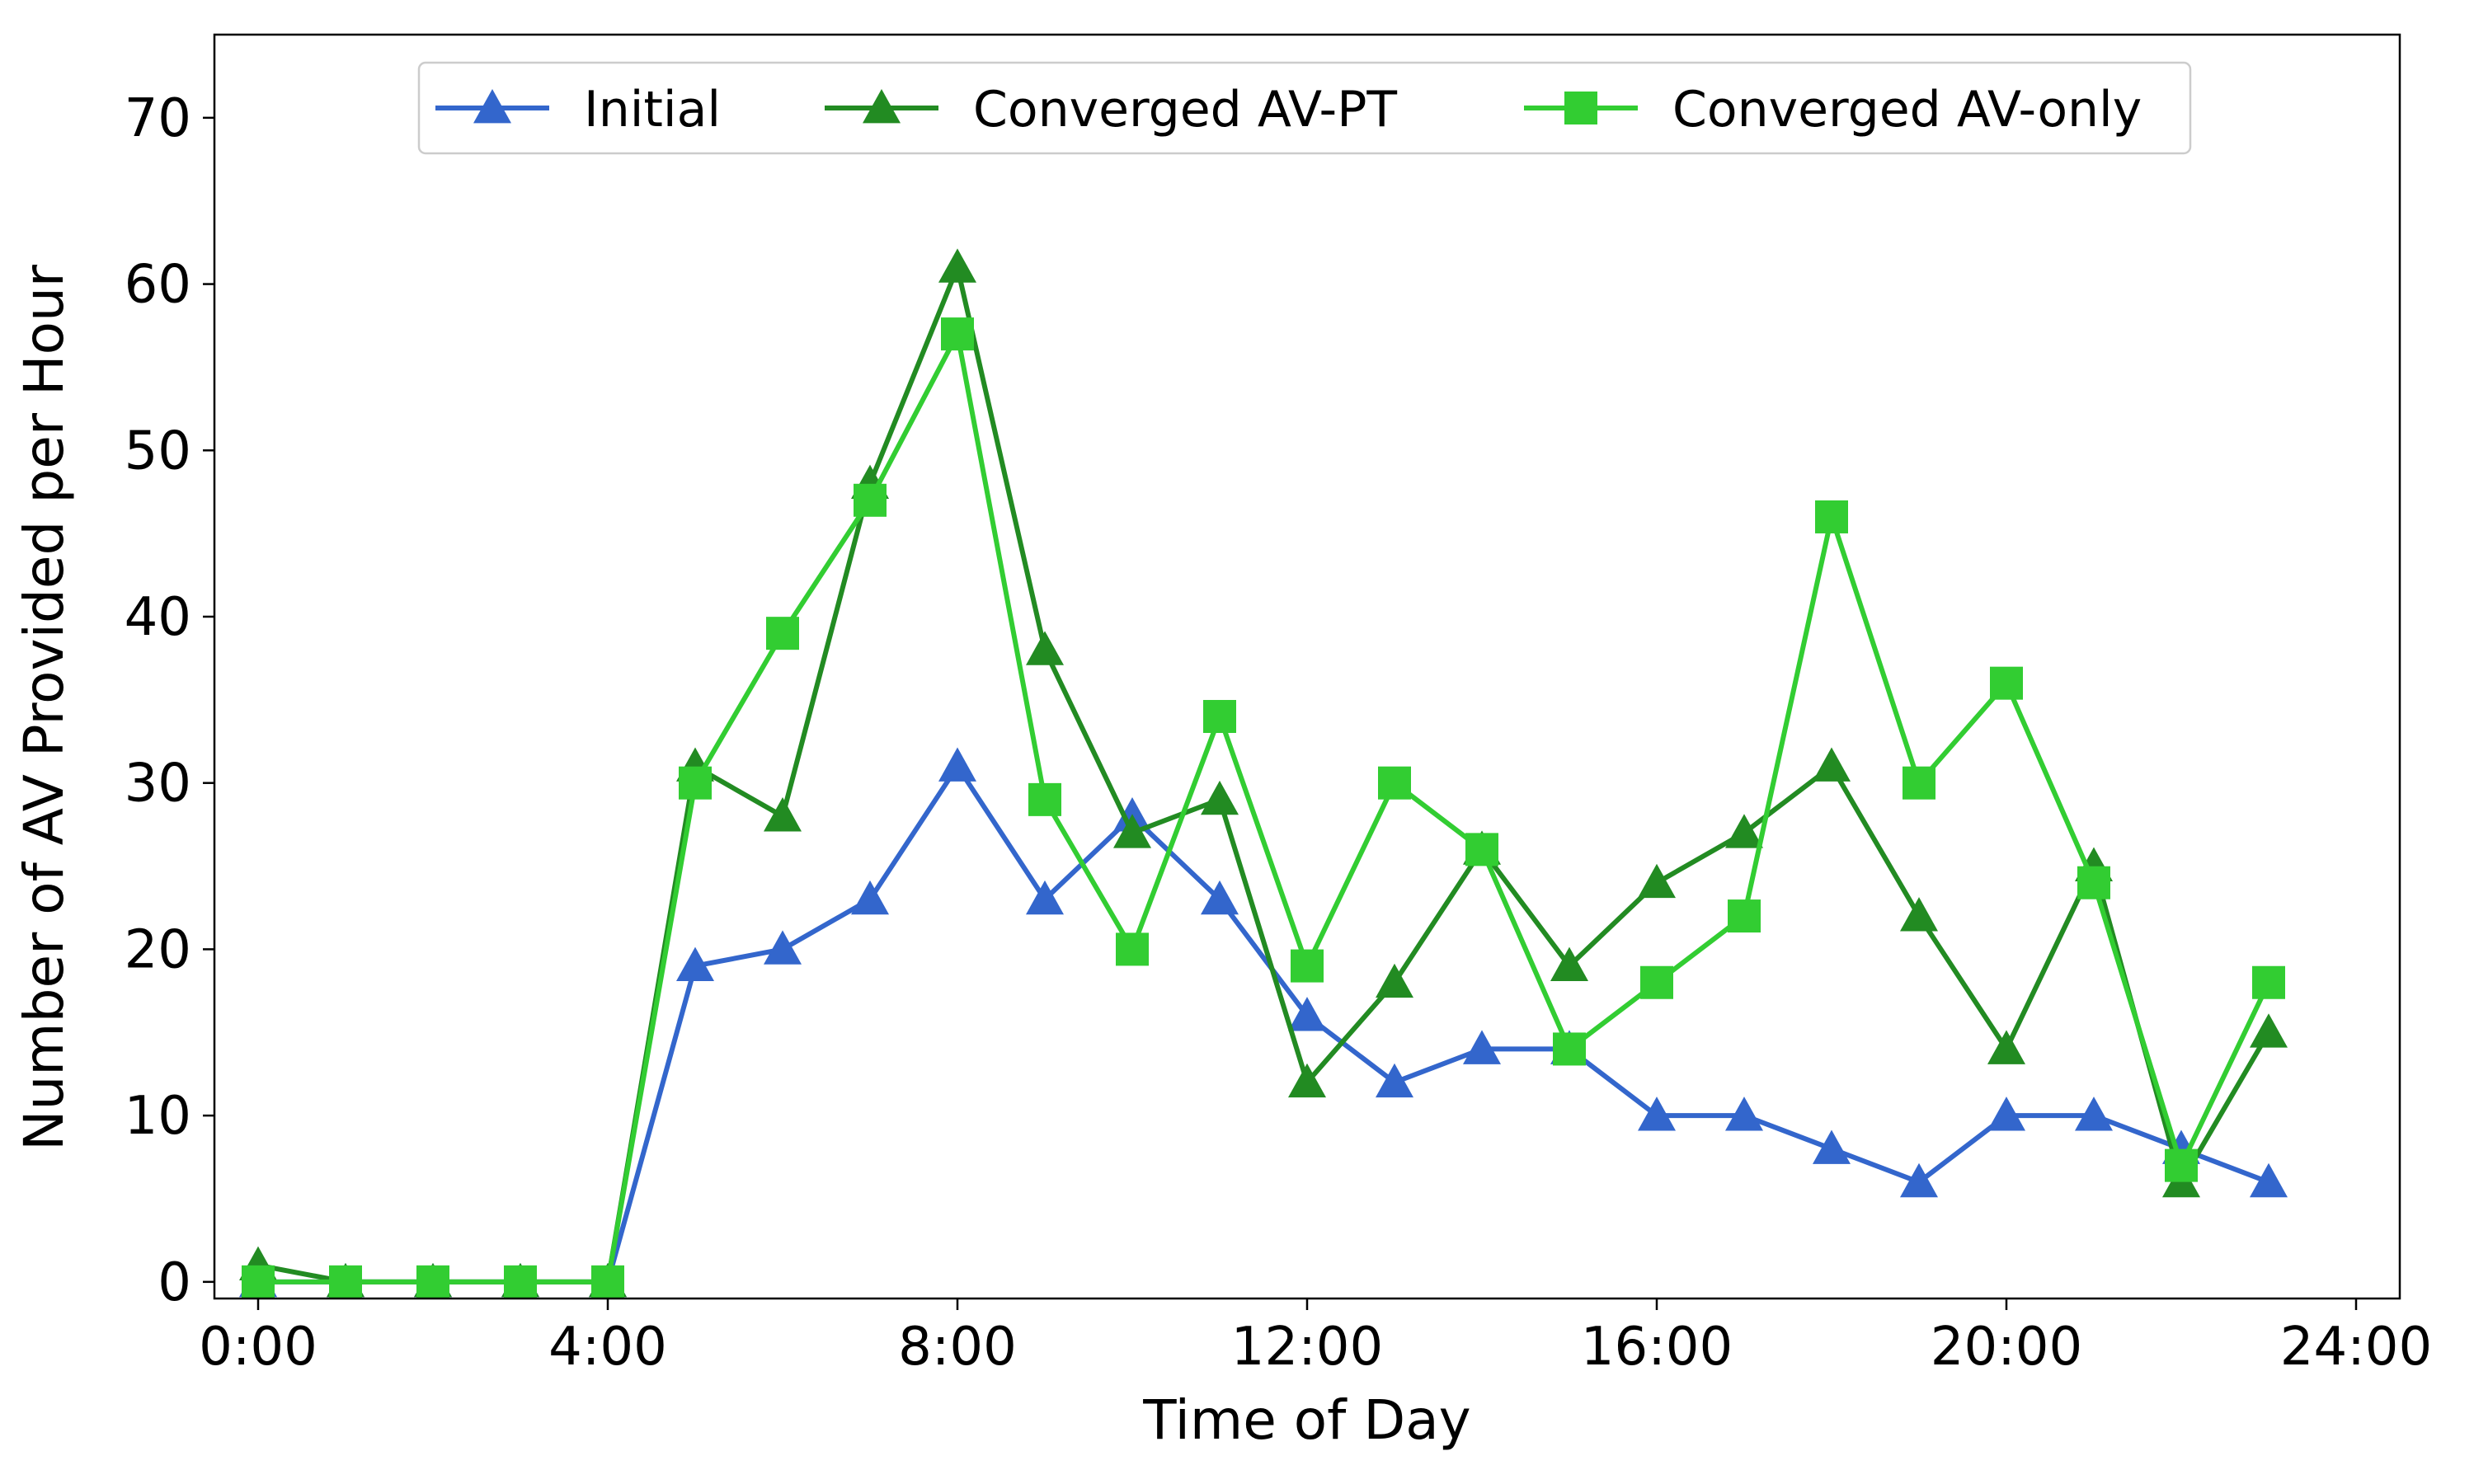 The width and height of the screenshot is (2474, 1484). I want to click on y-tick-label: 70, so click(158, 119).